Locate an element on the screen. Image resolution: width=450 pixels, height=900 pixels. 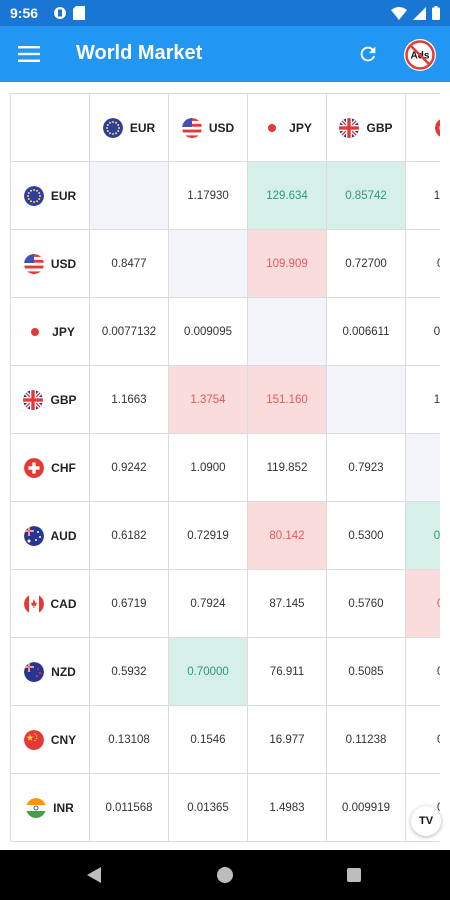
rate-cell: 0.5932 is located at coordinates (129, 672).